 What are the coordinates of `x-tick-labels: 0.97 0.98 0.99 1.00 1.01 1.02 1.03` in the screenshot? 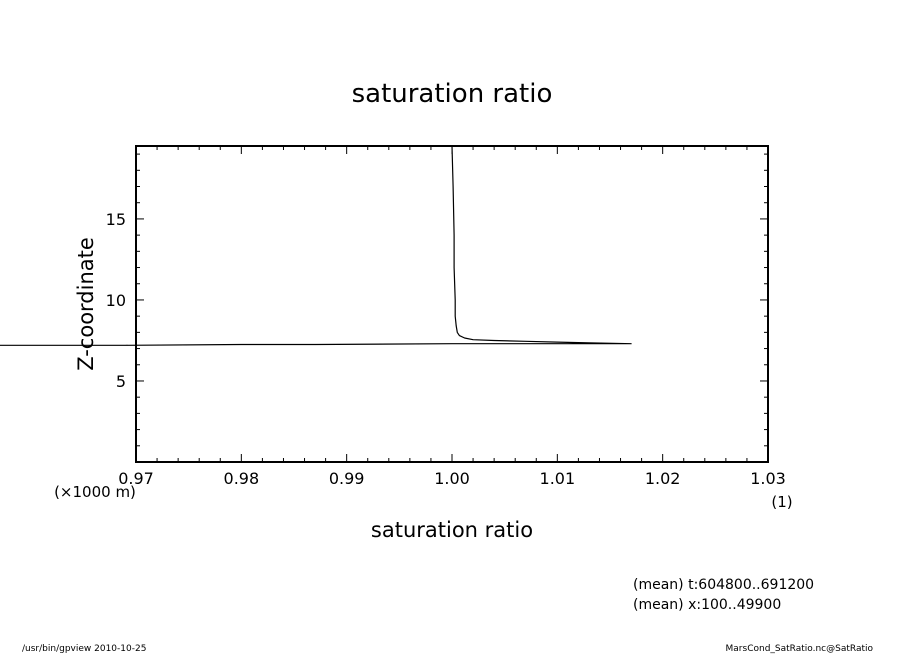 It's located at (452, 478).